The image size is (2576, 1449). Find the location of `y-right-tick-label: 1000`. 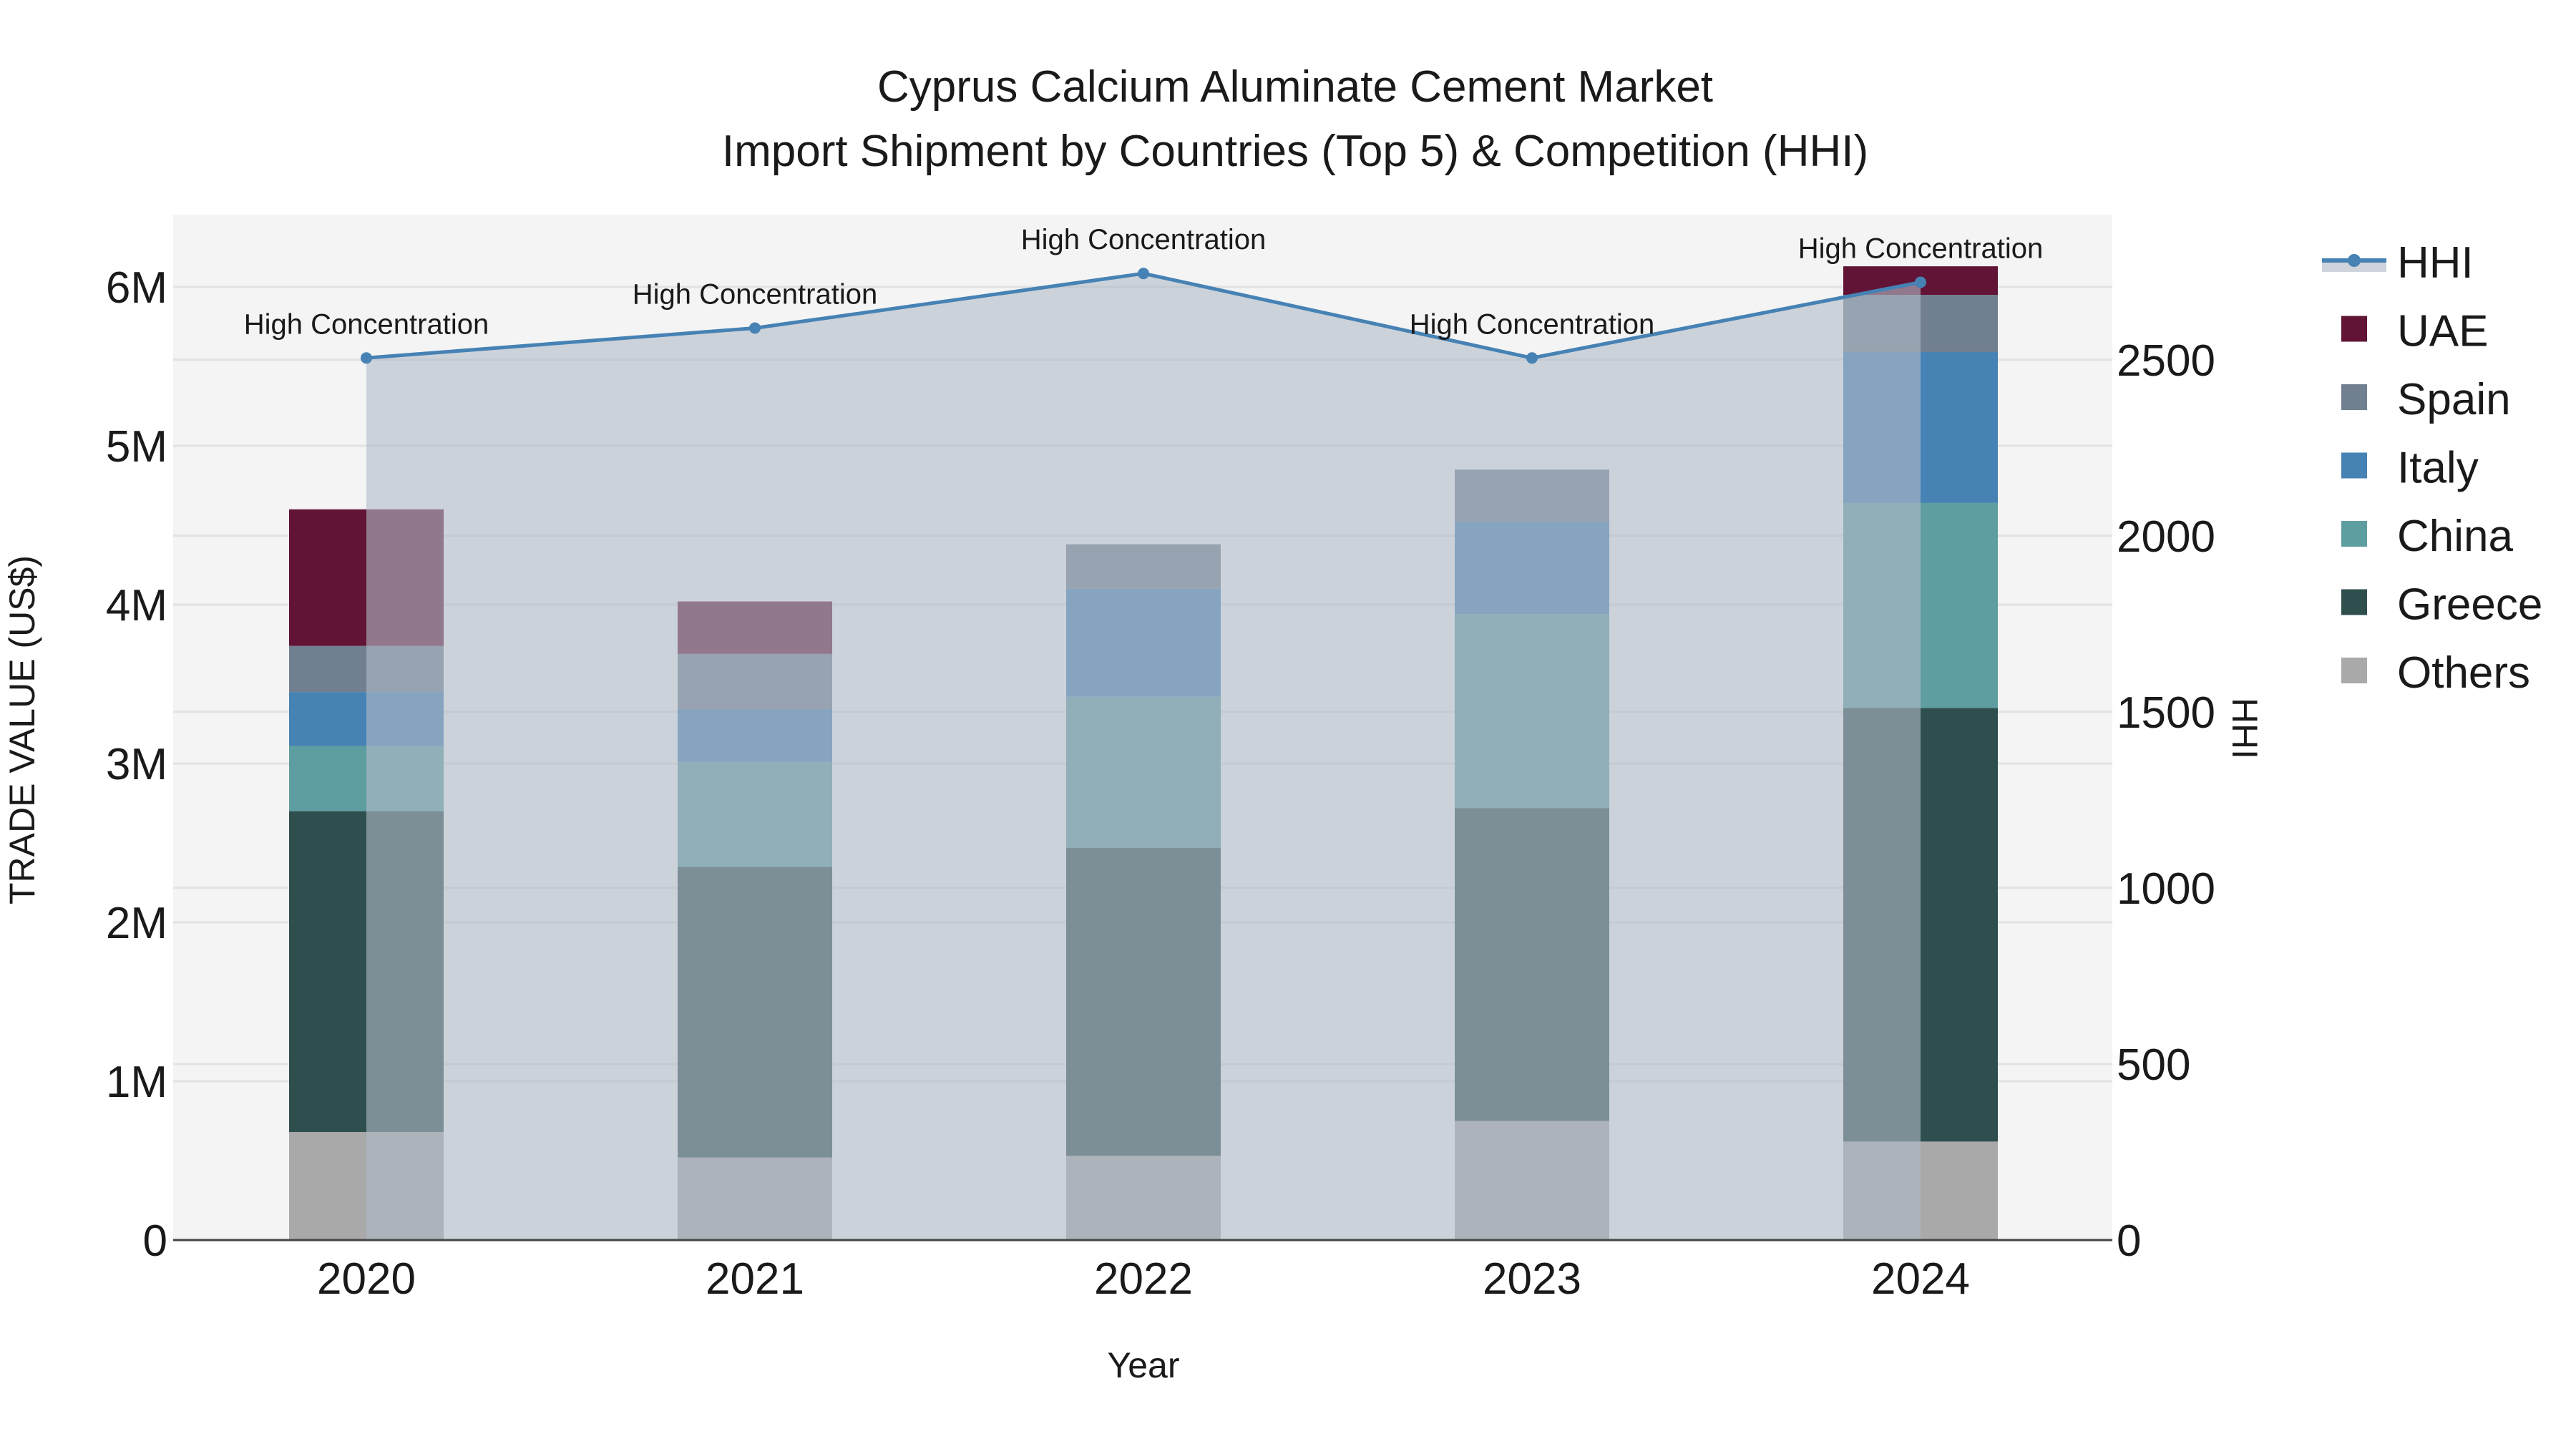

y-right-tick-label: 1000 is located at coordinates (2166, 889).